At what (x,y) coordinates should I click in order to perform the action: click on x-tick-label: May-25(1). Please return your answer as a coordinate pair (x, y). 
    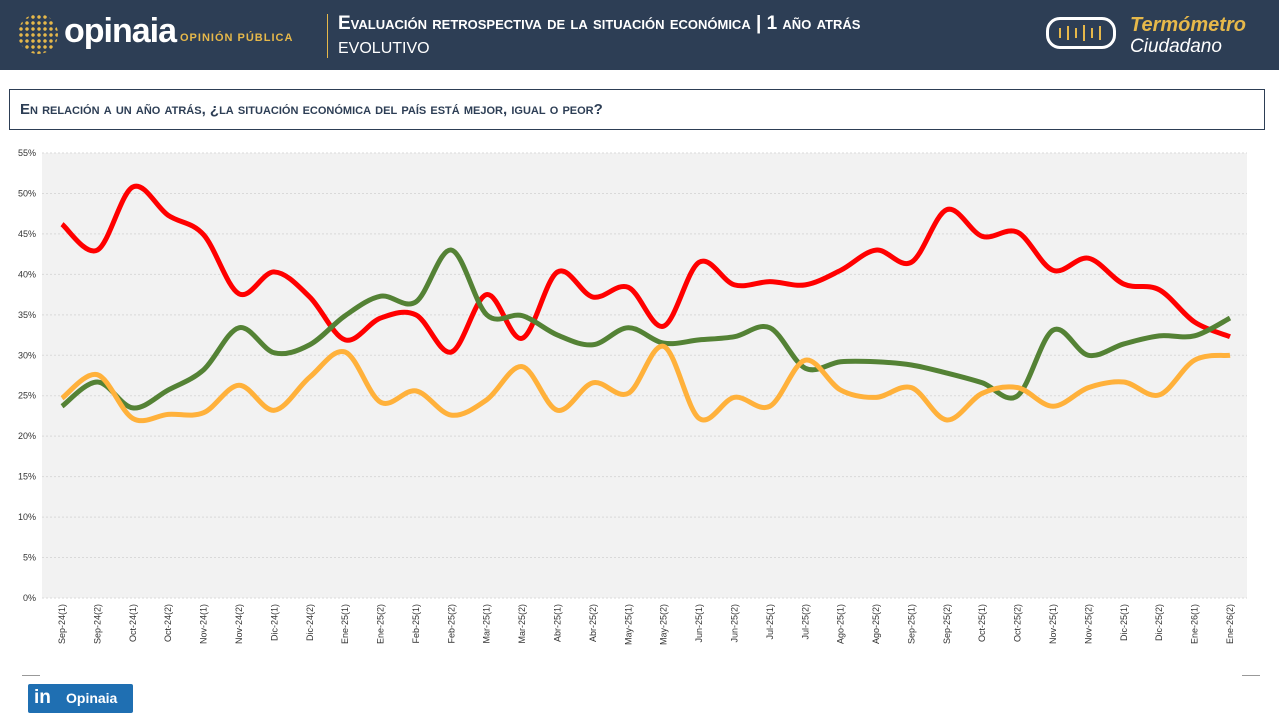
    Looking at the image, I should click on (628, 624).